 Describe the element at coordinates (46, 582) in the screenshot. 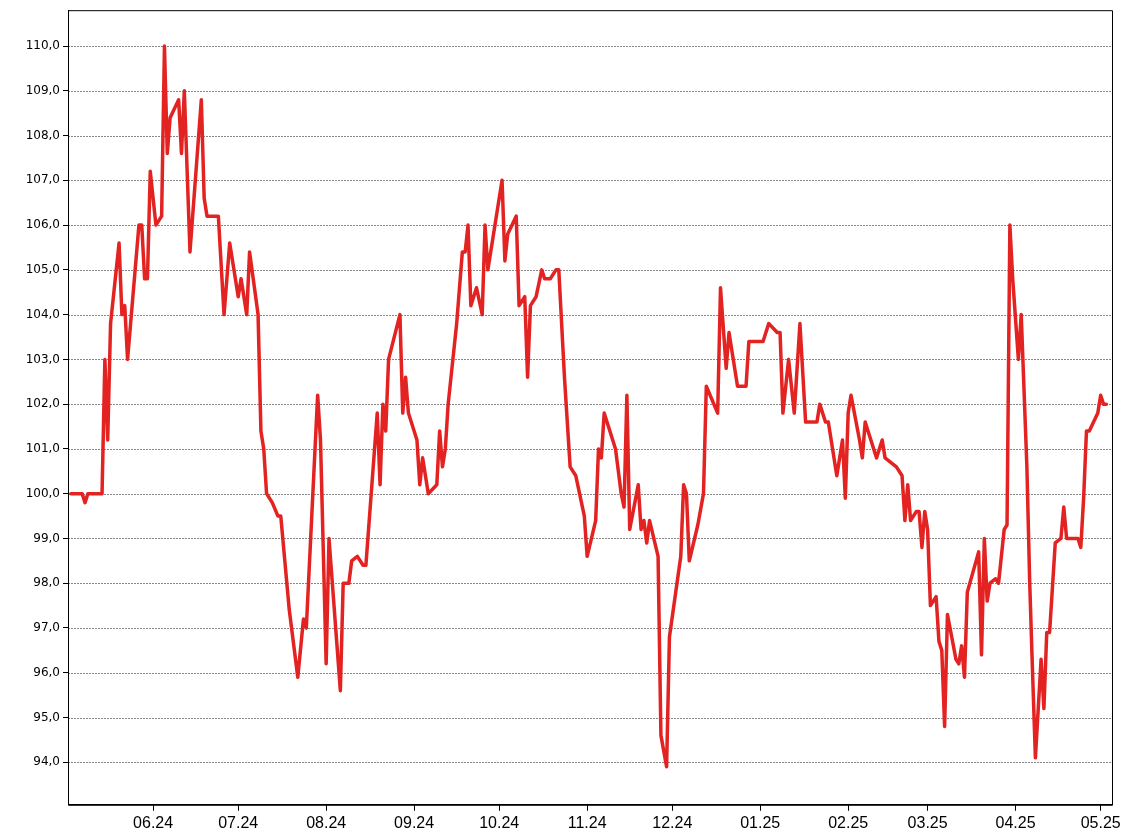

I see `y-tick-label: 98,0` at that location.